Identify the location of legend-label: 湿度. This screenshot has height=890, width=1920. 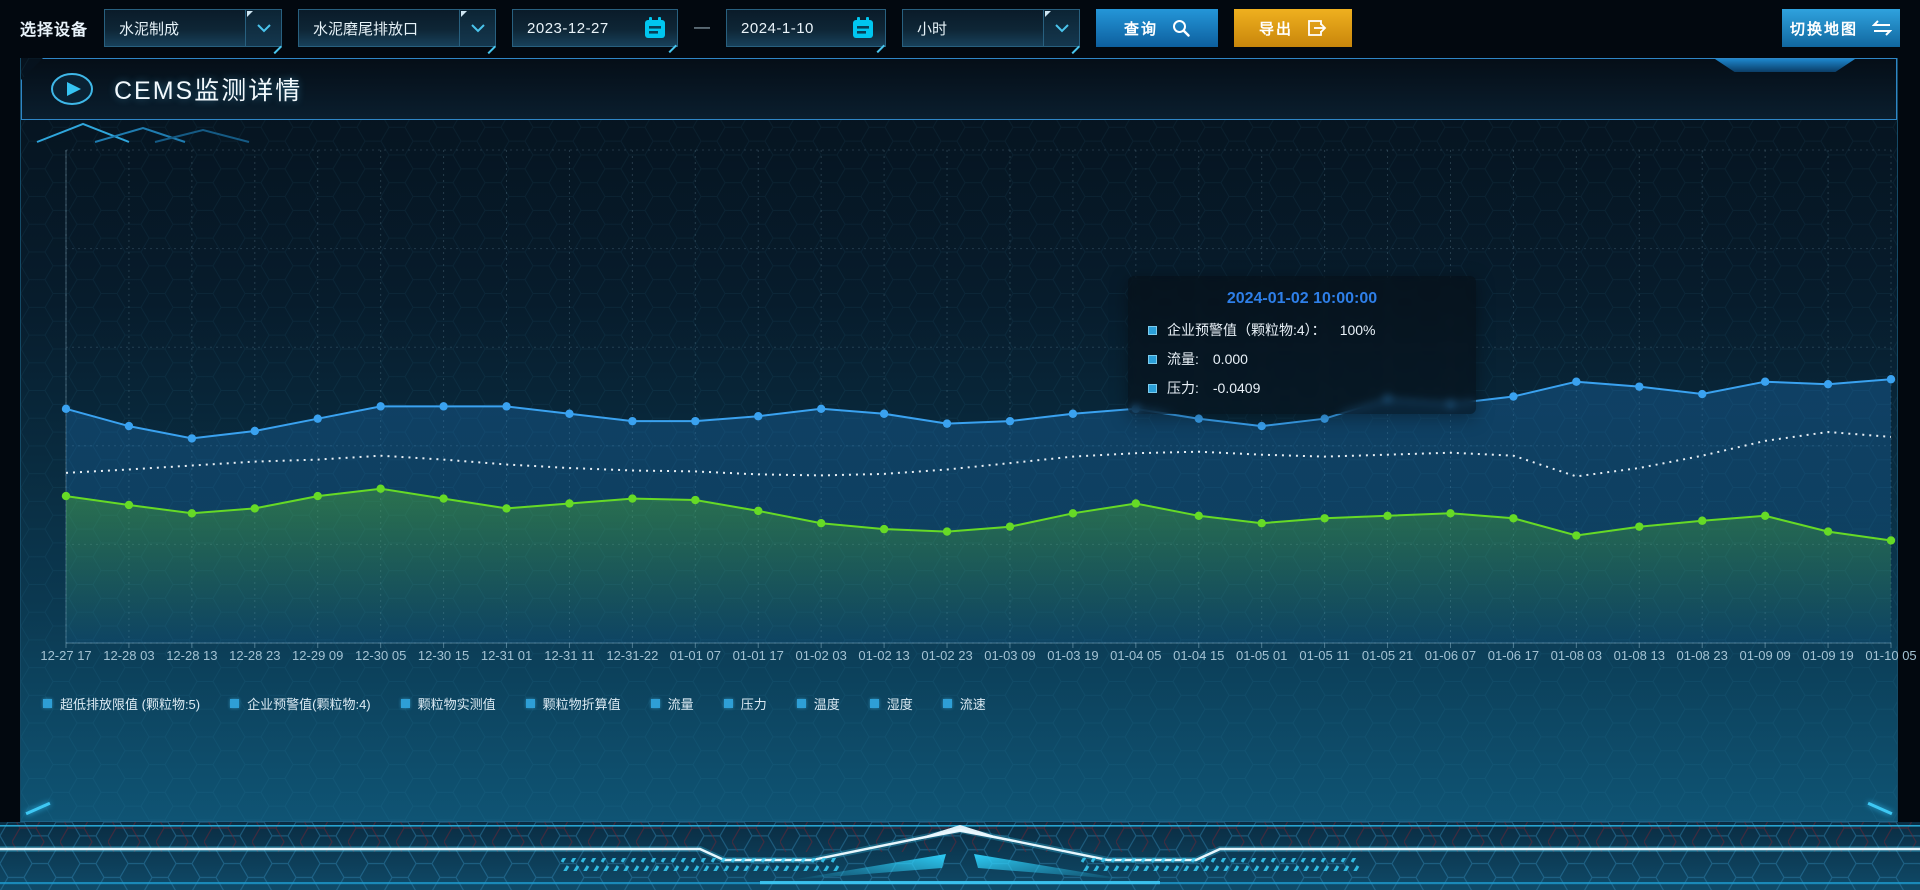
(899, 704).